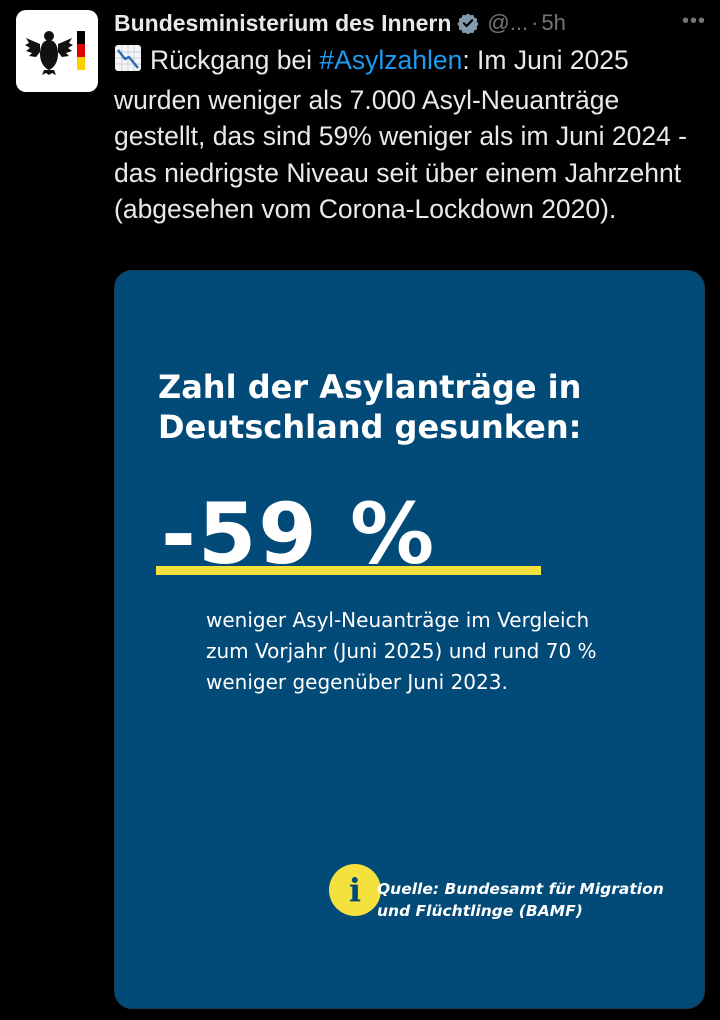  Describe the element at coordinates (693, 21) in the screenshot. I see `more-options-icon: •••` at that location.